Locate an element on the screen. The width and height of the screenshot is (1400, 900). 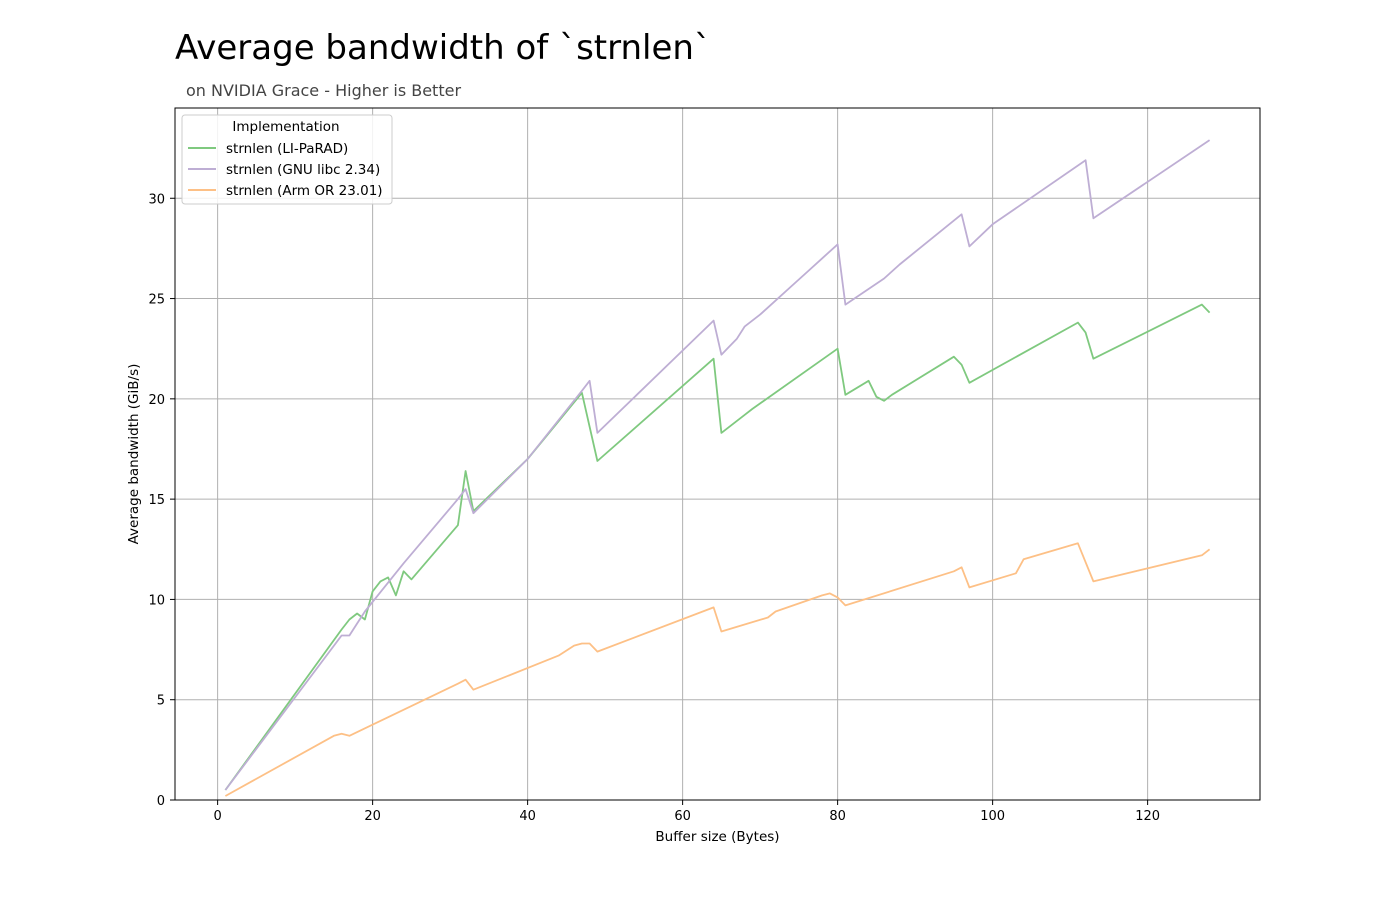
y-tick-label: 5 is located at coordinates (161, 701).